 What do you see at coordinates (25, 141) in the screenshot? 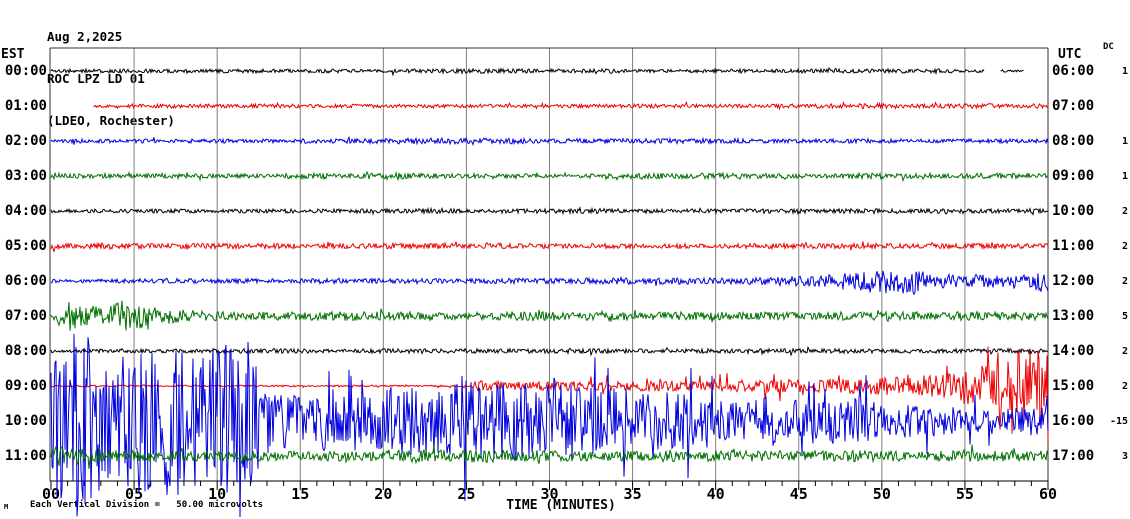
I see `est-label: 02:00` at bounding box center [25, 141].